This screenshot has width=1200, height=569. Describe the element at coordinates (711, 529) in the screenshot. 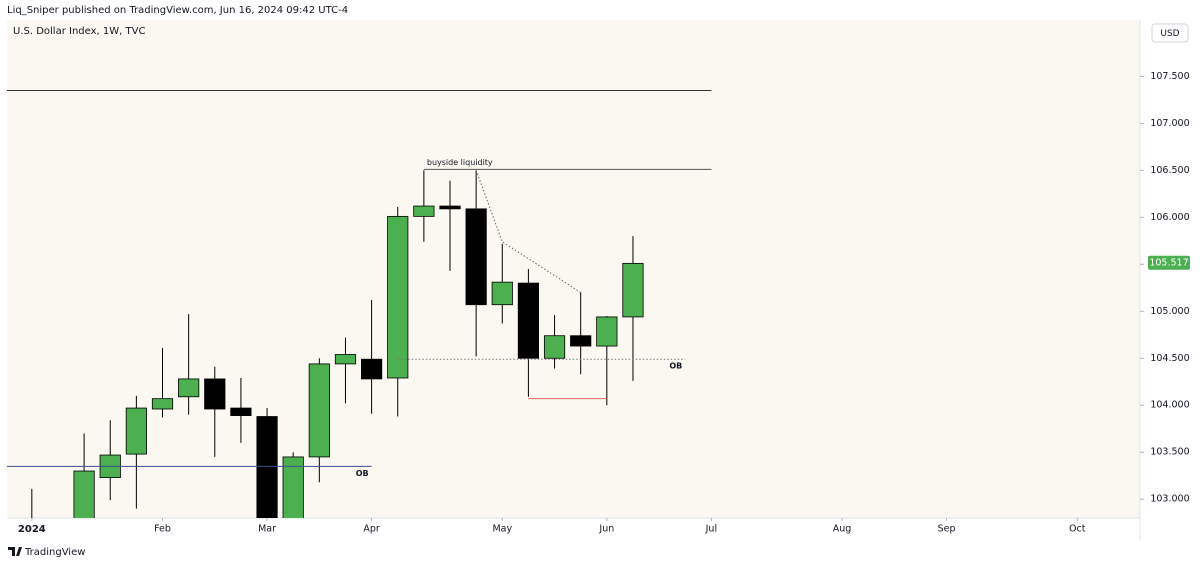

I see `x-tick-label: Jul` at that location.